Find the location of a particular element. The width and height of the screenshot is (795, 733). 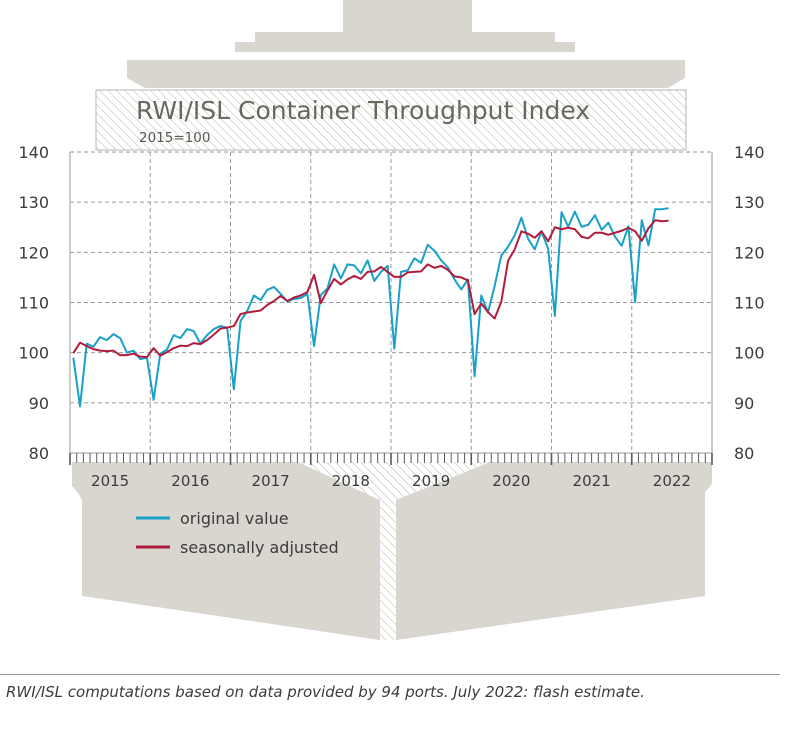

x-tick-label: 2021 is located at coordinates (592, 481).